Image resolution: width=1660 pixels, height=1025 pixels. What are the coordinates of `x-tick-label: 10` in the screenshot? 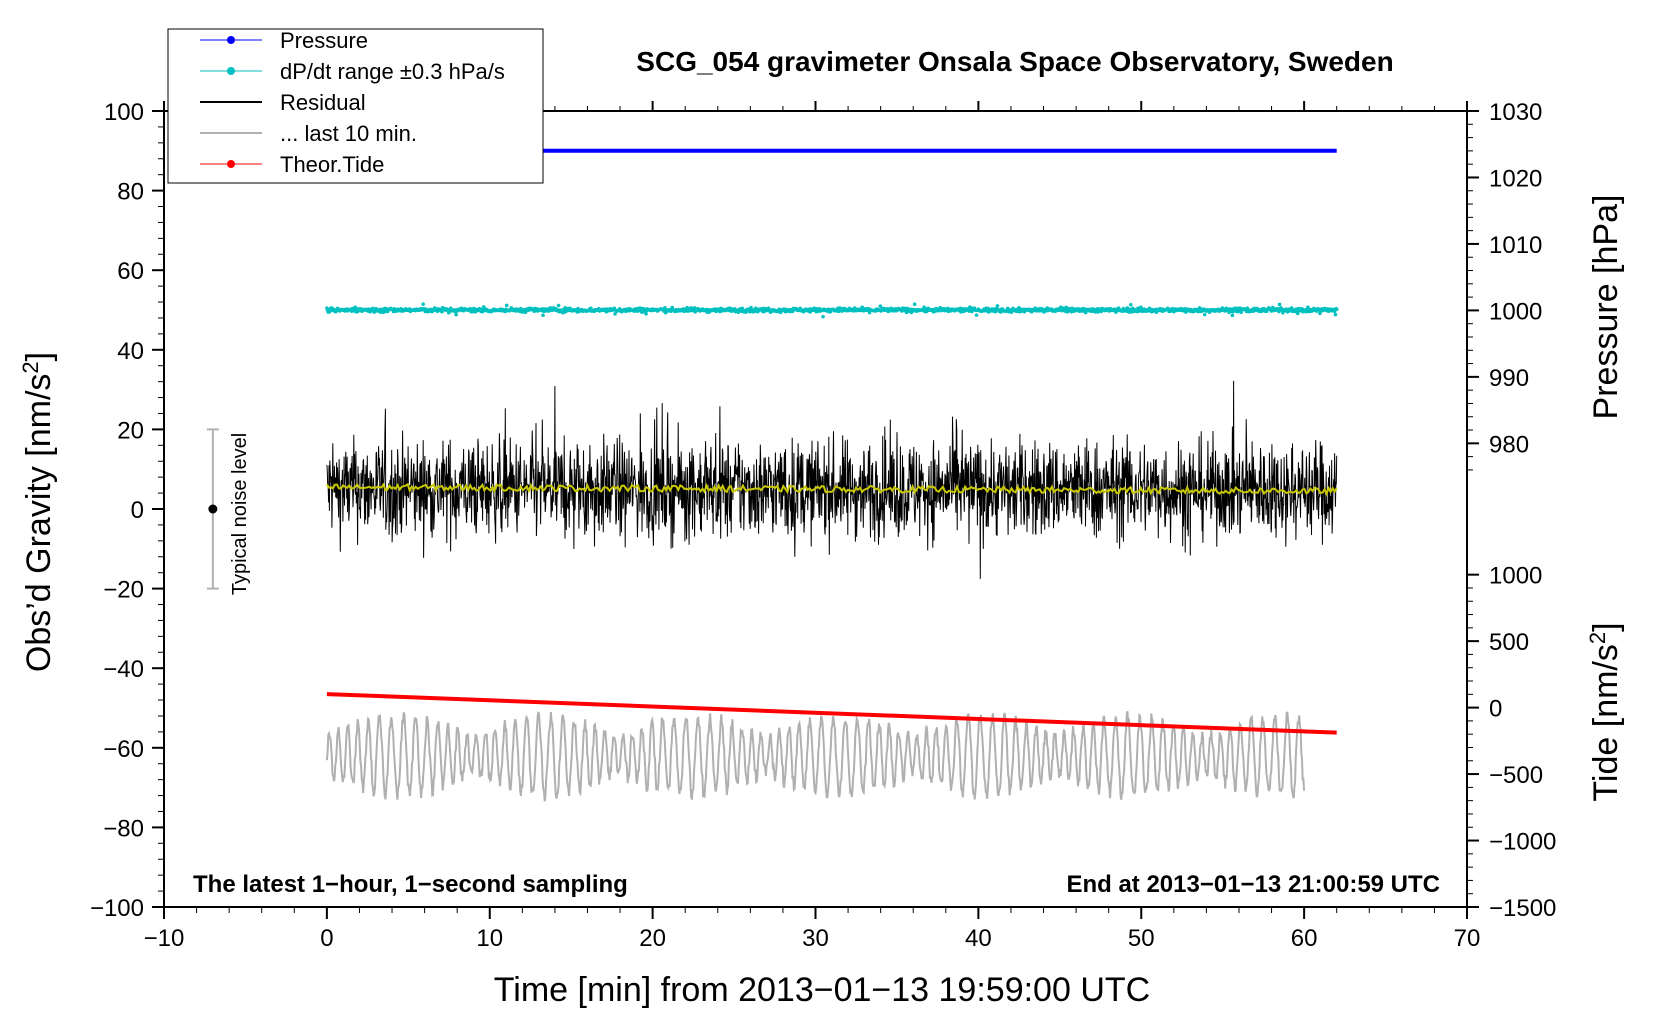 It's located at (489, 938).